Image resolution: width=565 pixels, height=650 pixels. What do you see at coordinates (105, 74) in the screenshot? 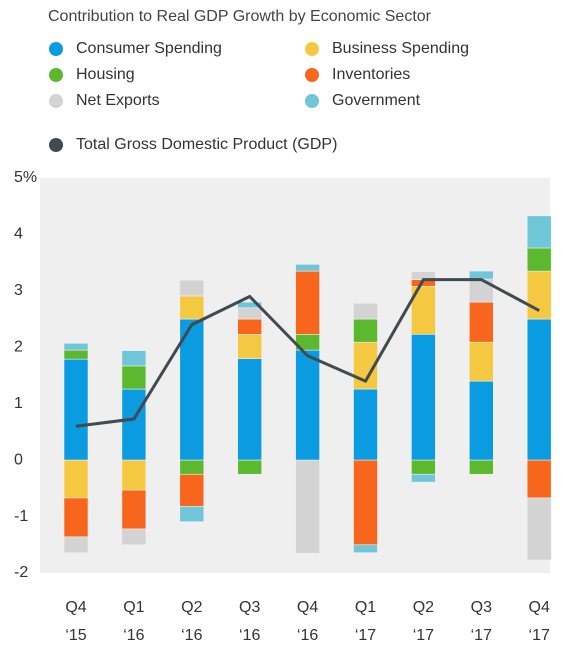
I see `legend-label: Housing` at bounding box center [105, 74].